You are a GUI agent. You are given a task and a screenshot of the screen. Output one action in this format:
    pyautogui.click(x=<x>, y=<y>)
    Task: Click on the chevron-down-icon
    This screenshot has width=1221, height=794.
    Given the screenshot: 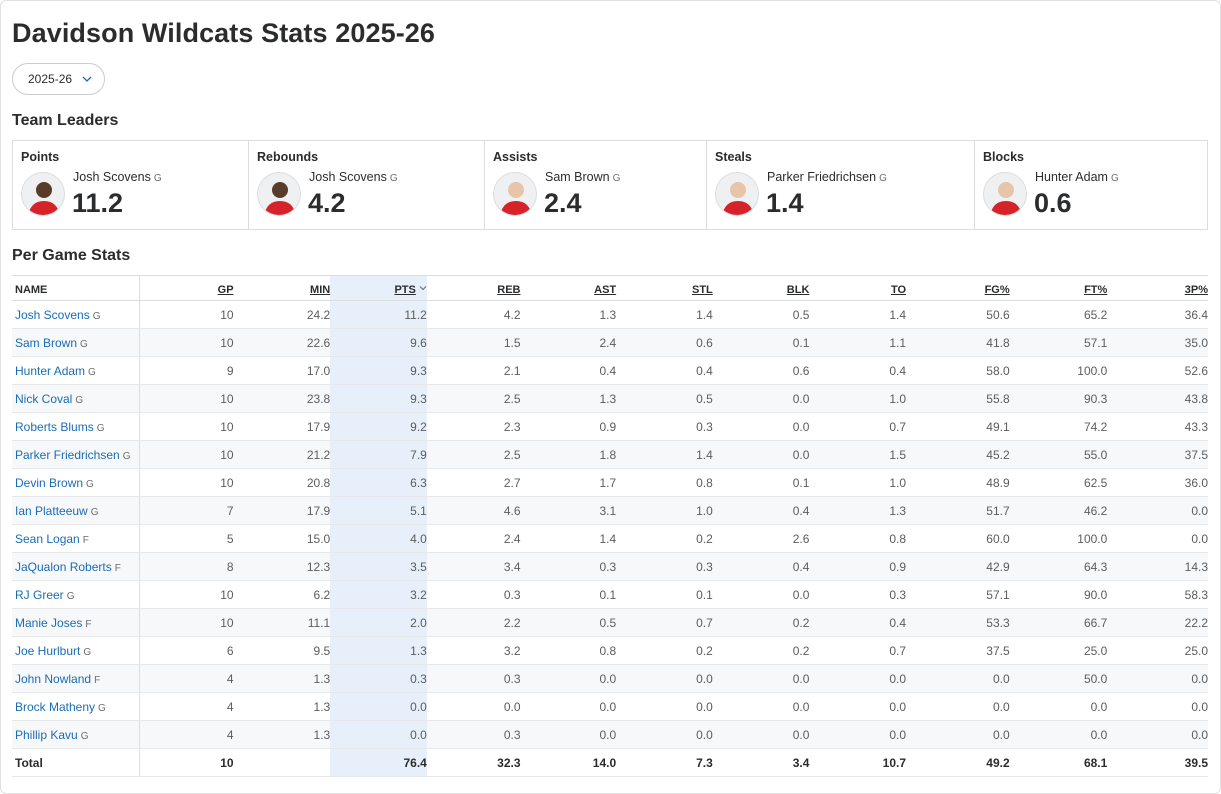 What is the action you would take?
    pyautogui.click(x=87, y=79)
    